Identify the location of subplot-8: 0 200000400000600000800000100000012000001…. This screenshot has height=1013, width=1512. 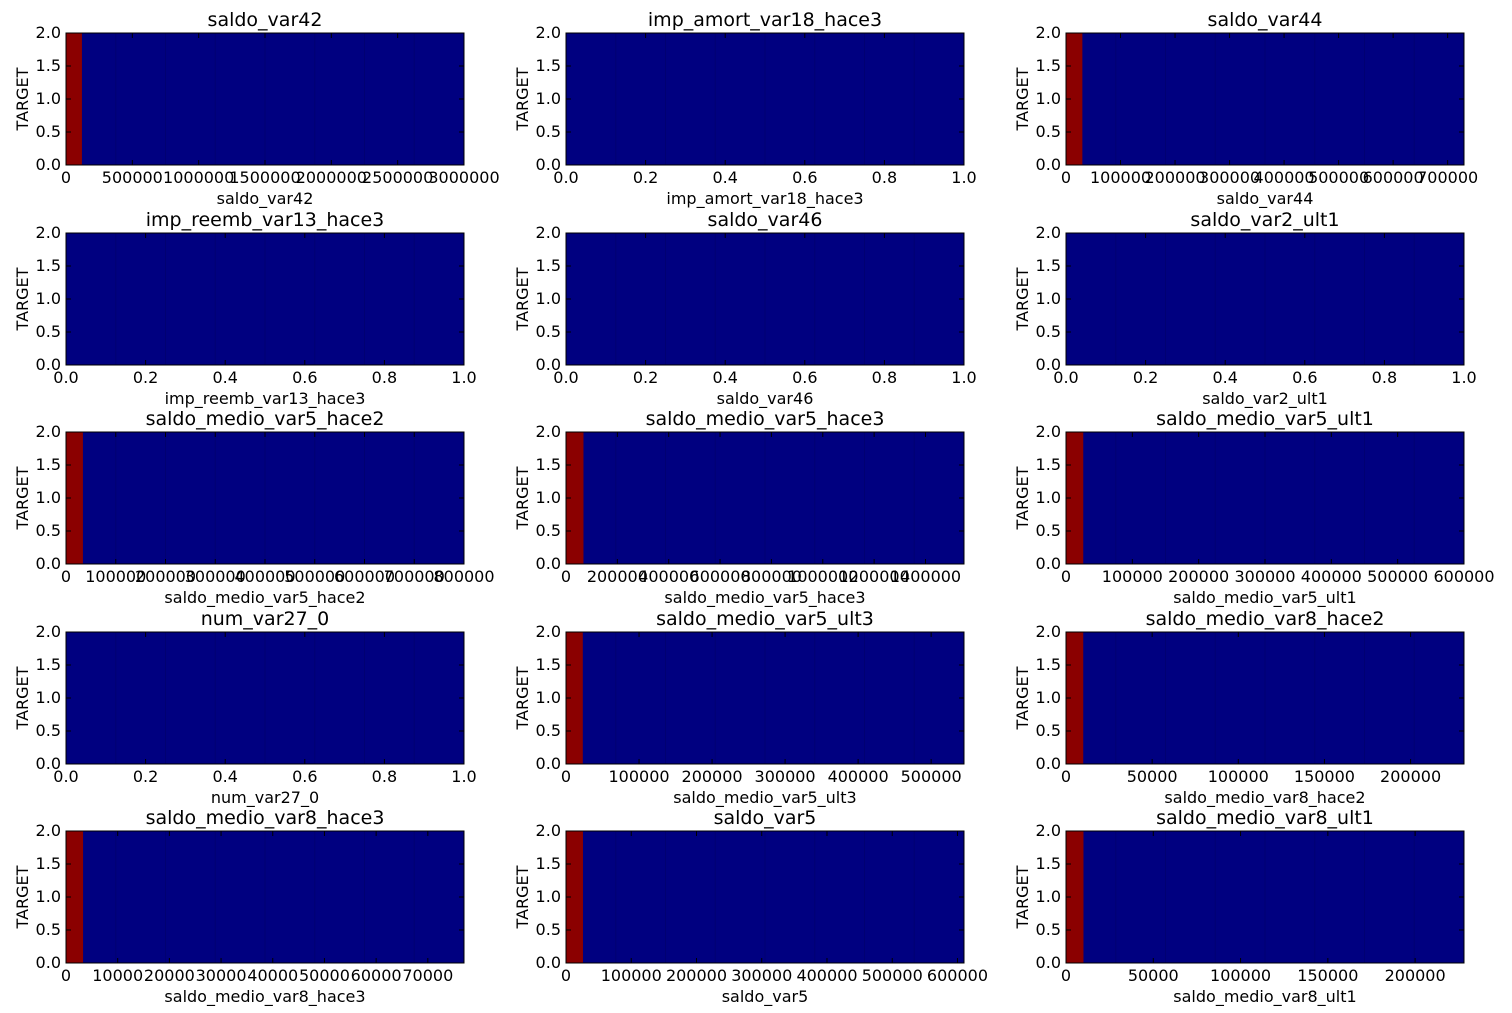
(739, 508).